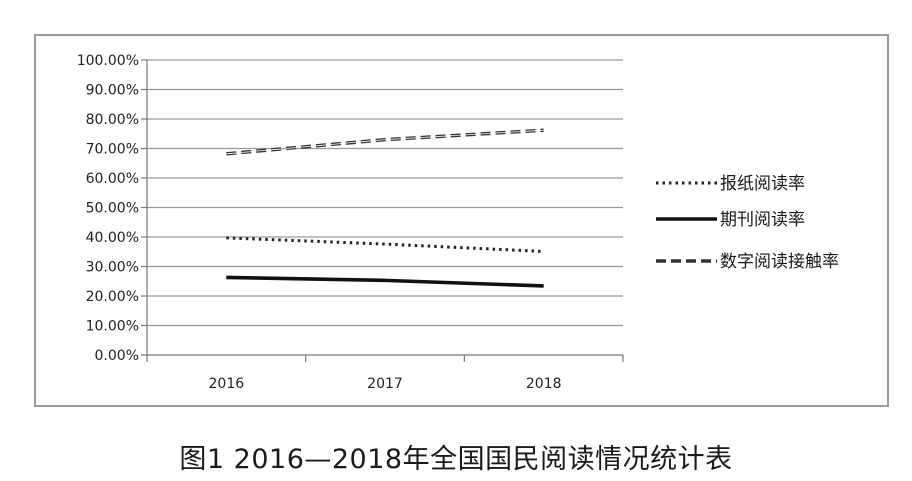  What do you see at coordinates (762, 184) in the screenshot?
I see `legend-label-1: 报纸阅读率` at bounding box center [762, 184].